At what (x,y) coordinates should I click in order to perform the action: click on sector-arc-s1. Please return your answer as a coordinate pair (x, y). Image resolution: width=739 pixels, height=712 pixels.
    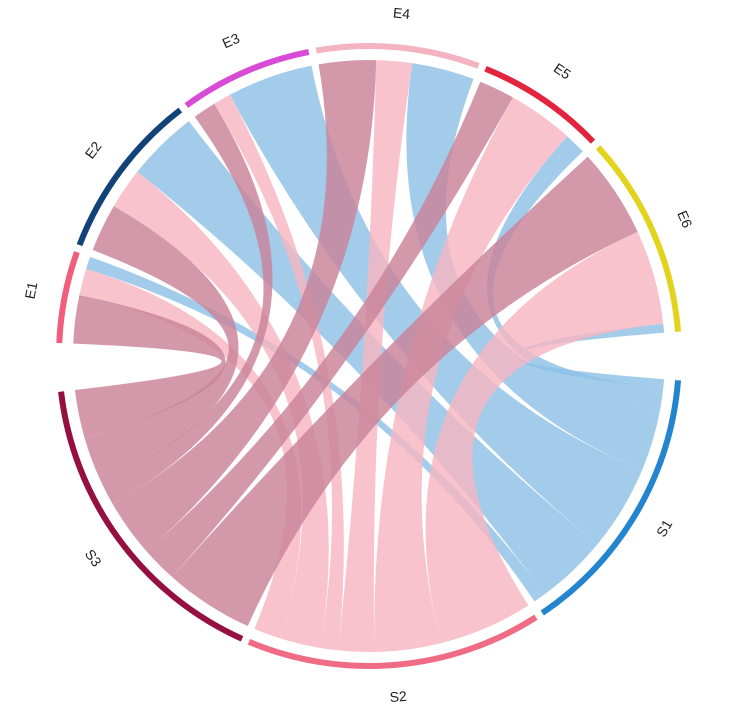
    Looking at the image, I should click on (611, 498).